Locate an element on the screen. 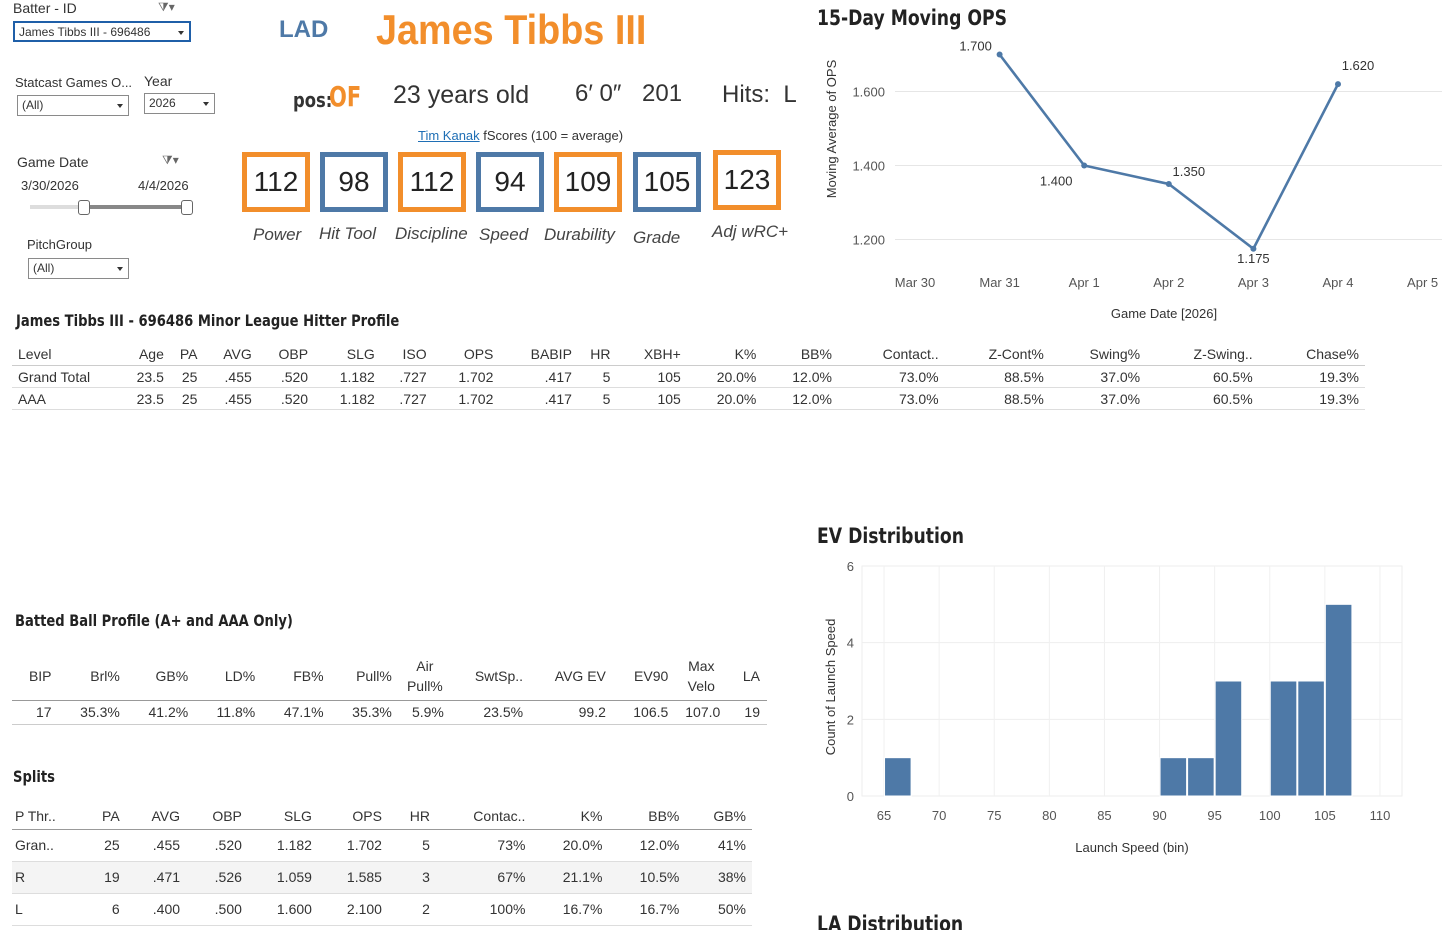 The width and height of the screenshot is (1456, 930). col-header: BIP is located at coordinates (40, 675).